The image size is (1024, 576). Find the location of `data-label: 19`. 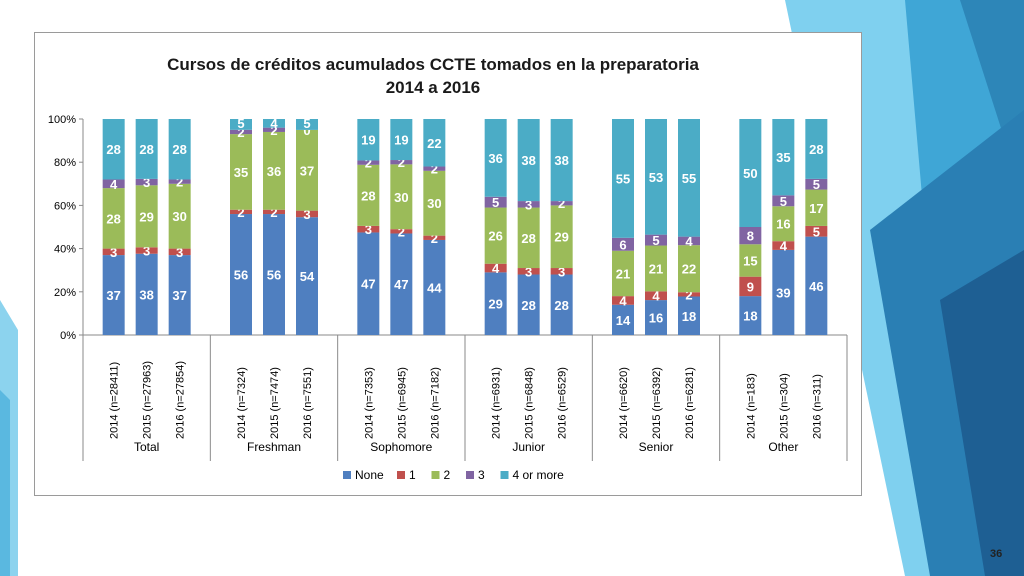

data-label: 19 is located at coordinates (401, 140).